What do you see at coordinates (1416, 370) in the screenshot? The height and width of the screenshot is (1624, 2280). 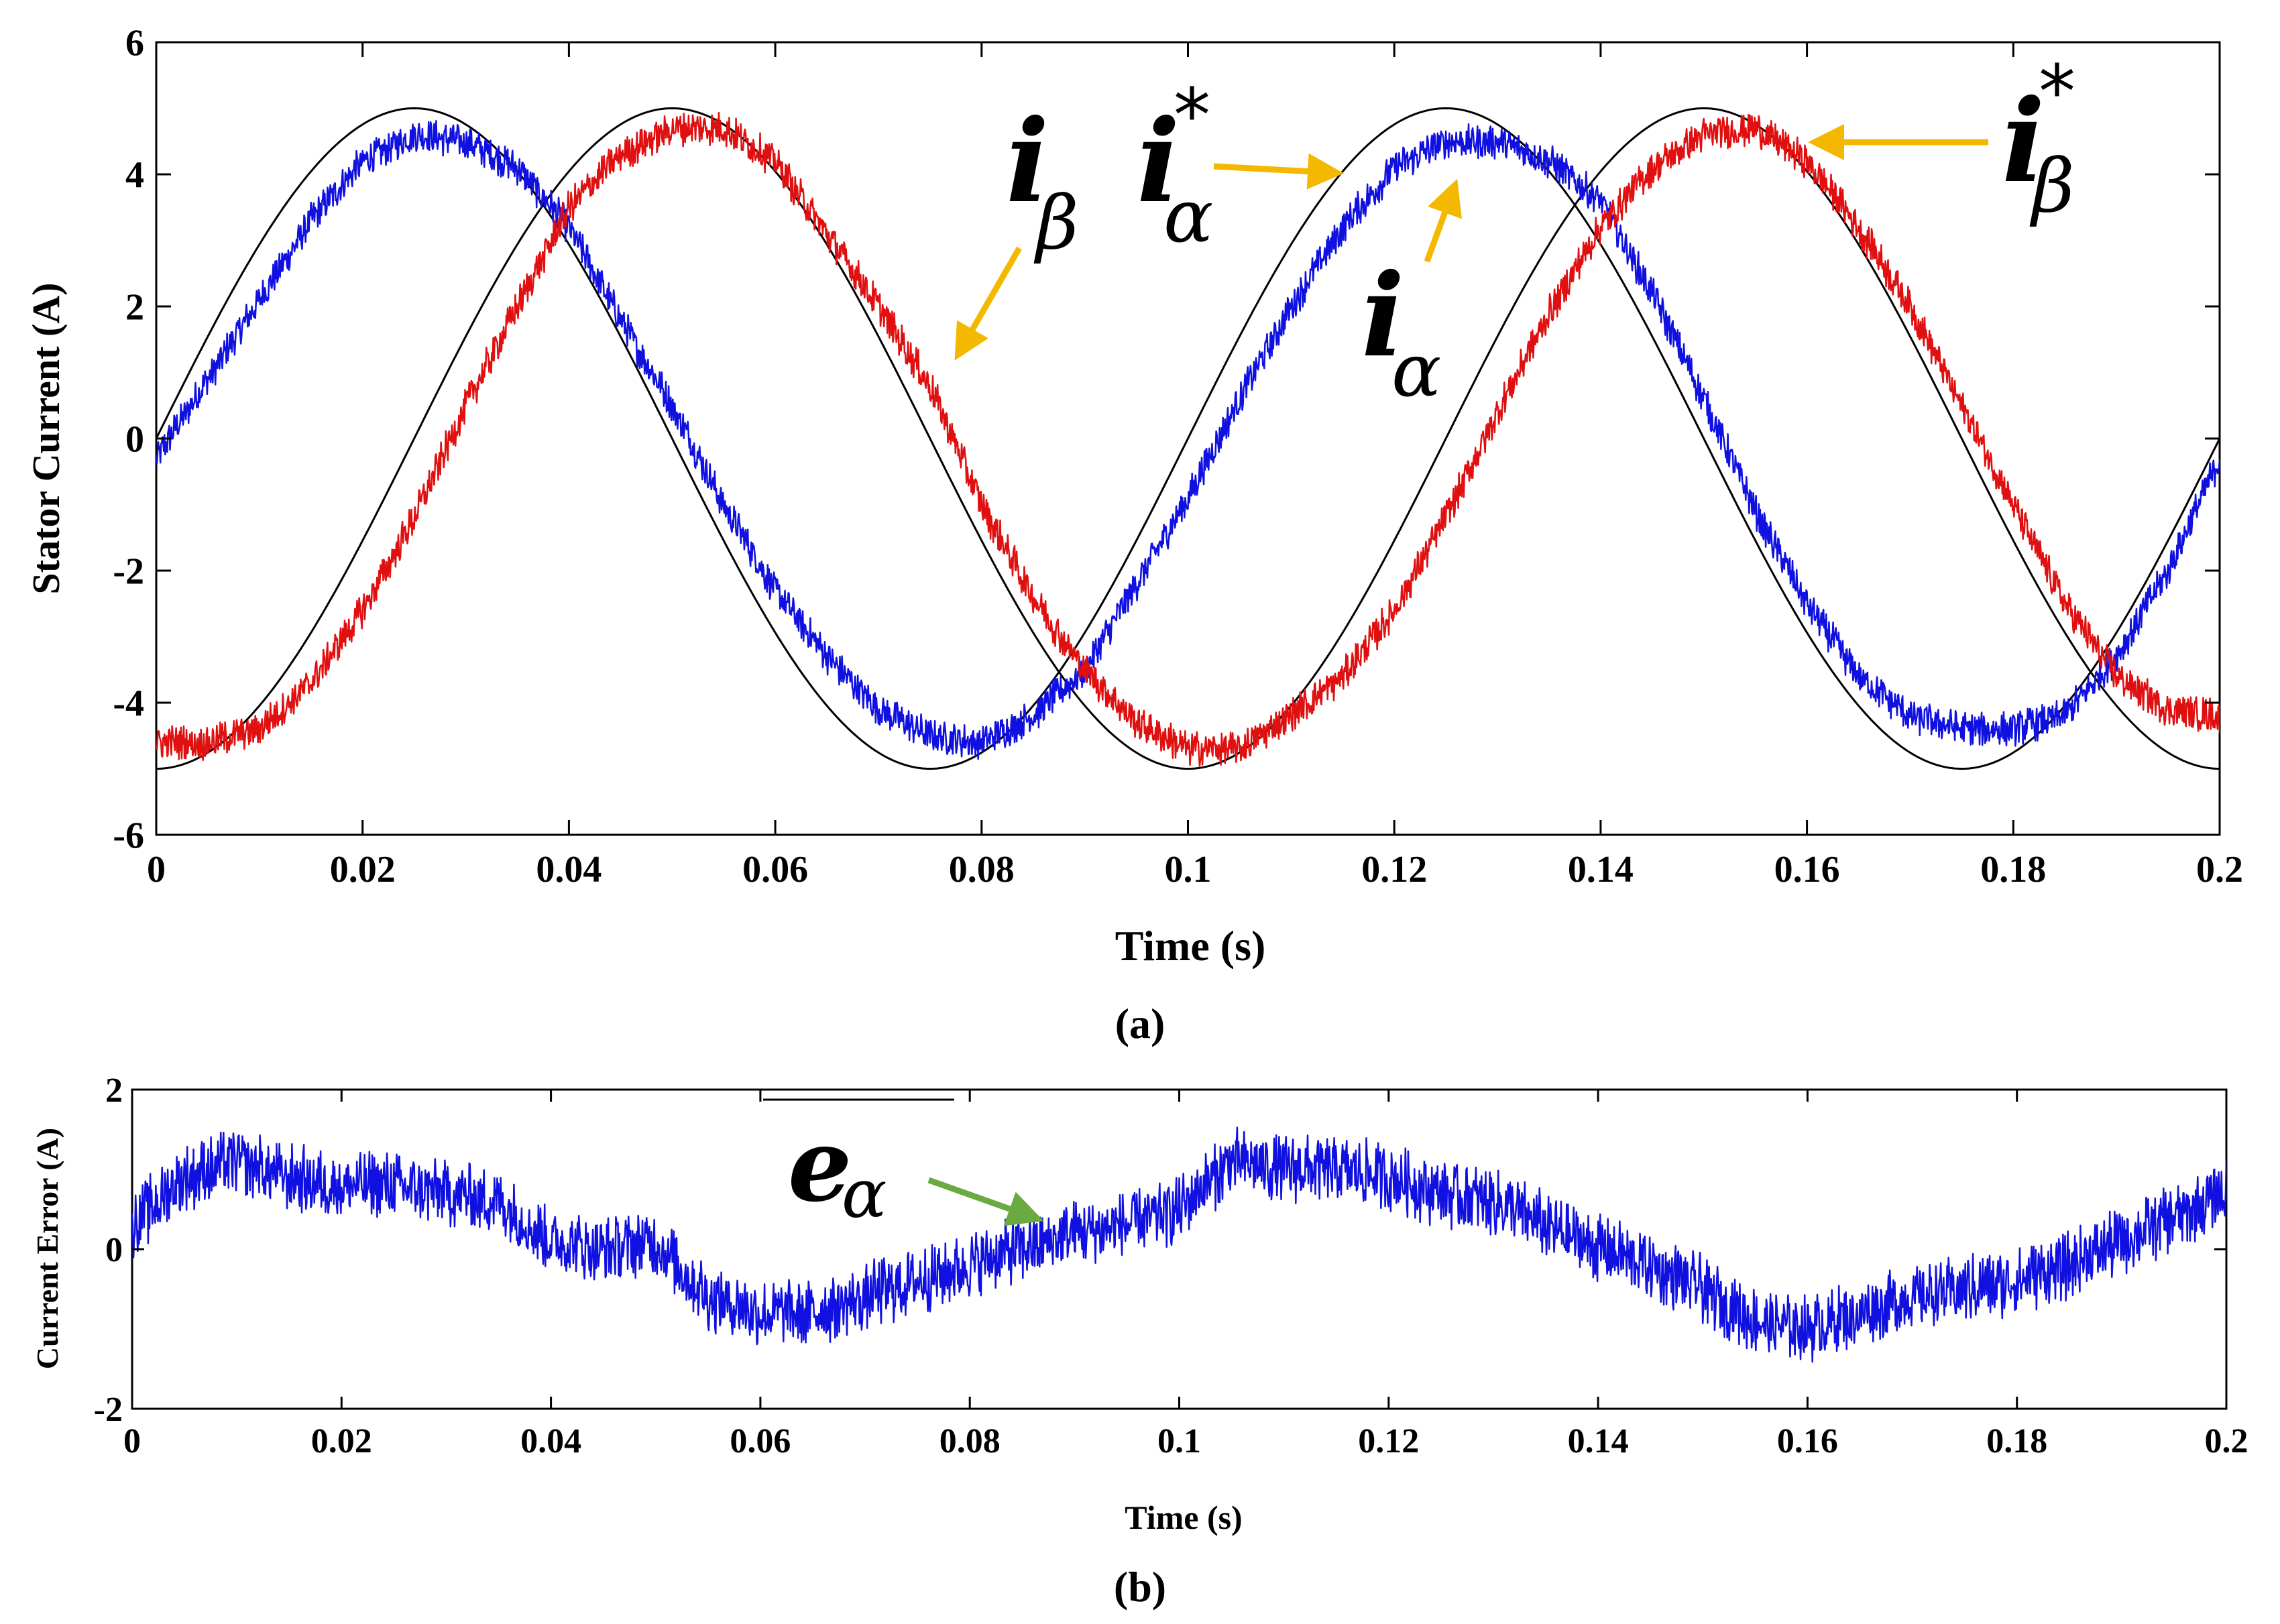 I see `annotation-i-alpha-sub: α` at bounding box center [1416, 370].